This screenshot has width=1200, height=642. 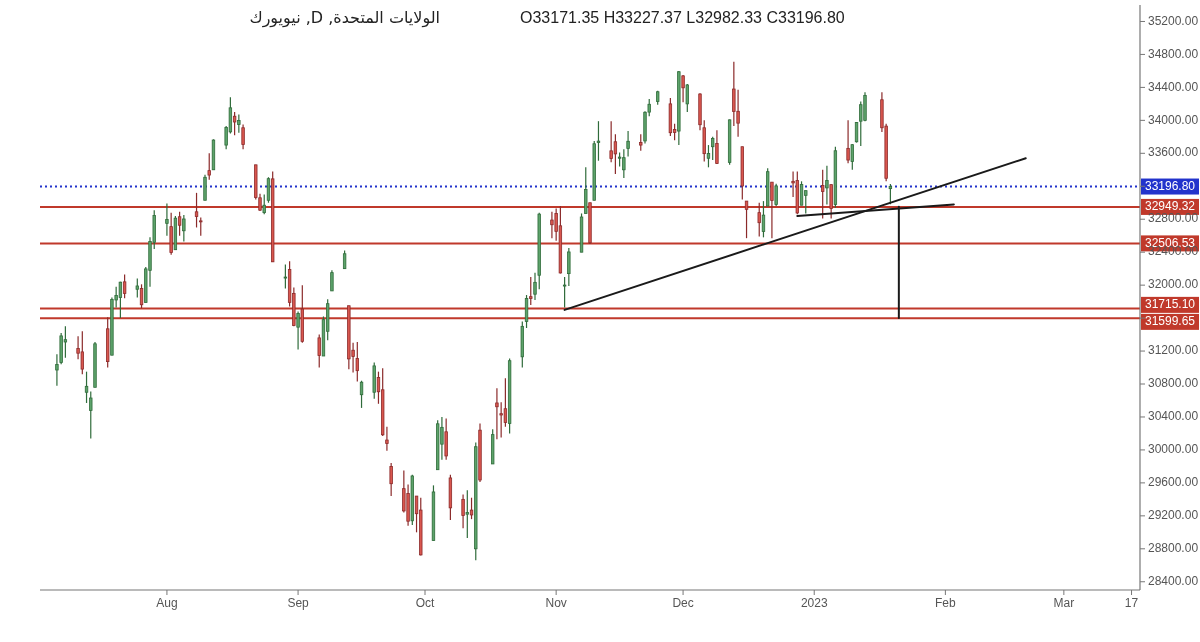 What do you see at coordinates (1131, 603) in the screenshot?
I see `x-tick-label: 17` at bounding box center [1131, 603].